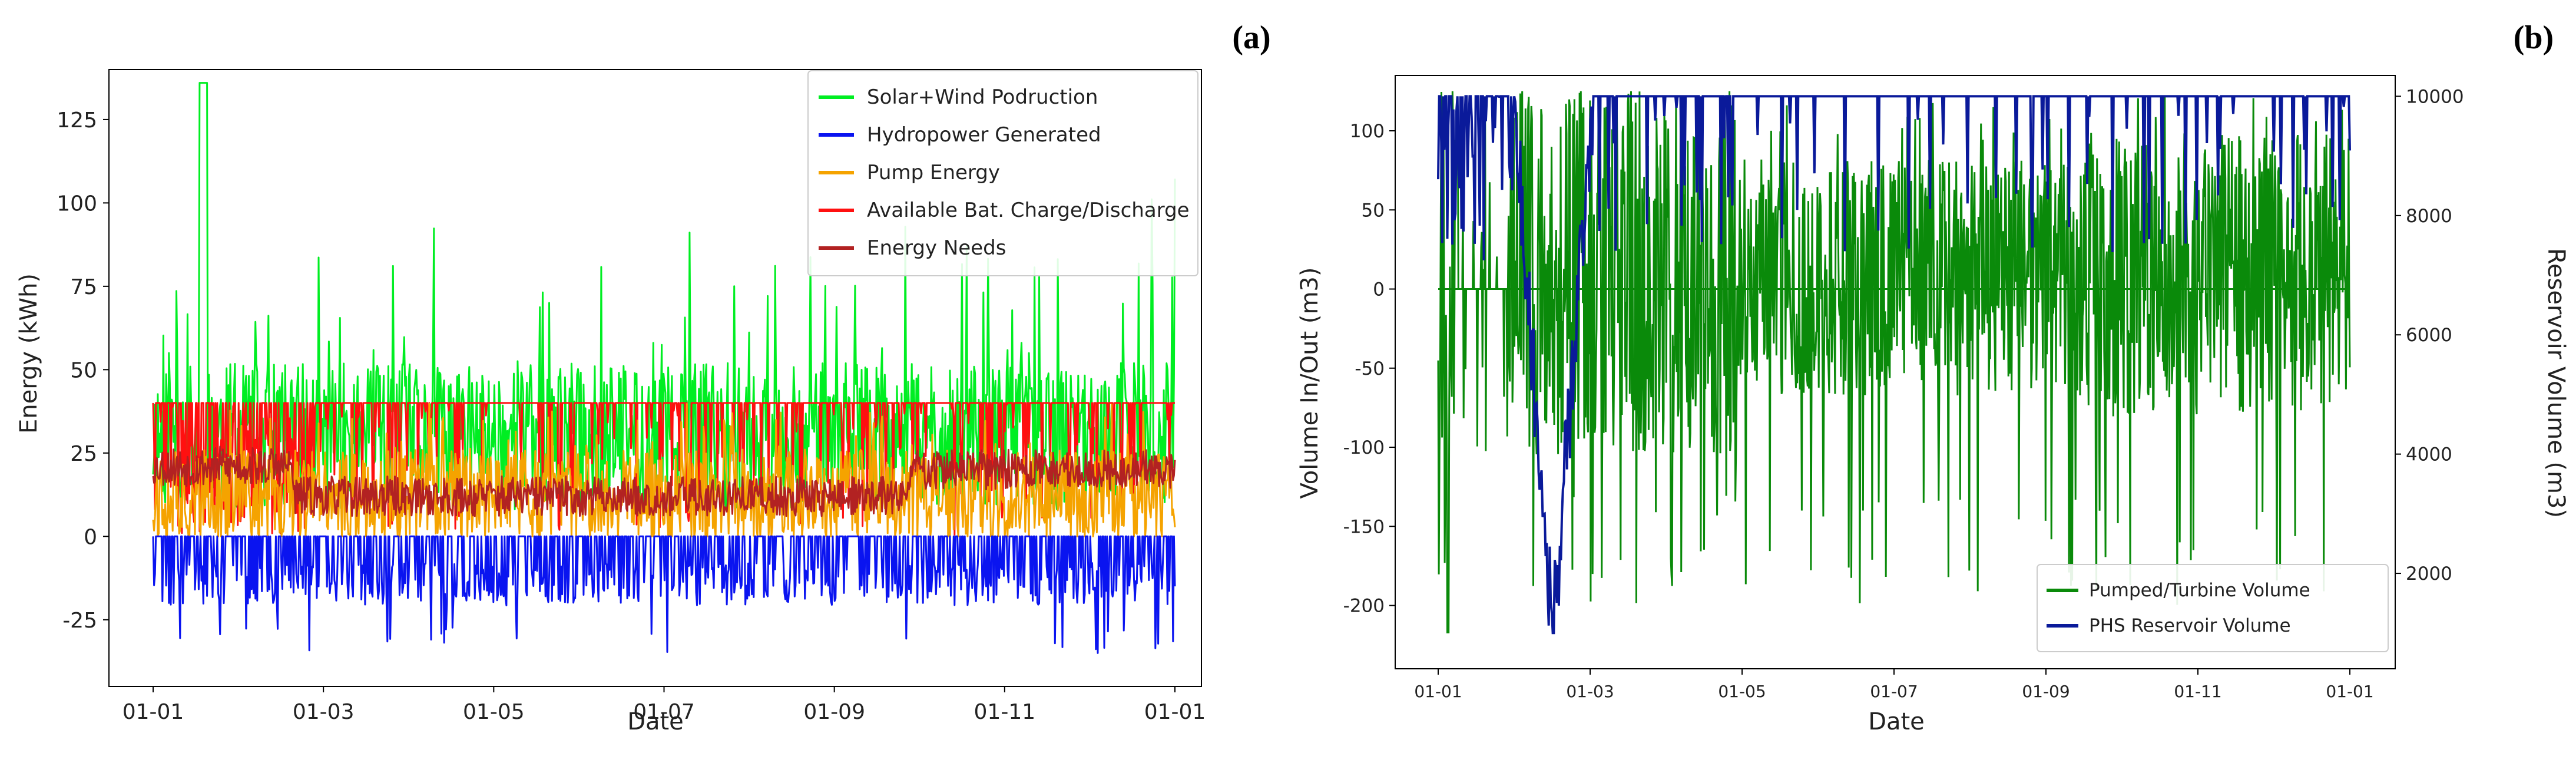 The image size is (2576, 766). Describe the element at coordinates (1367, 131) in the screenshot. I see `y-tick-label-b: 100` at that location.